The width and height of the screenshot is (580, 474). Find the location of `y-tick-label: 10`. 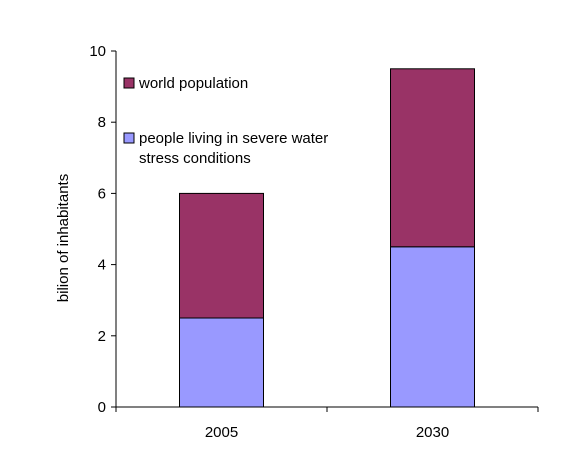

y-tick-label: 10 is located at coordinates (97, 51).